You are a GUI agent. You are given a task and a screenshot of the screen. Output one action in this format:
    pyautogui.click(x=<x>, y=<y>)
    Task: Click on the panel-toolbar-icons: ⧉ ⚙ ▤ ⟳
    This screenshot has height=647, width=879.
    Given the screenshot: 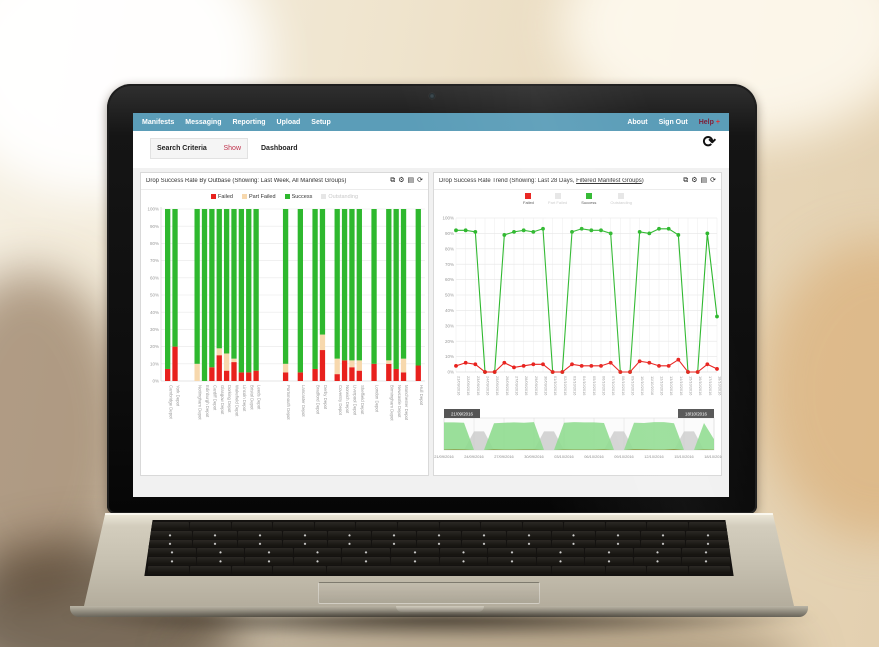 What is the action you would take?
    pyautogui.click(x=406, y=181)
    